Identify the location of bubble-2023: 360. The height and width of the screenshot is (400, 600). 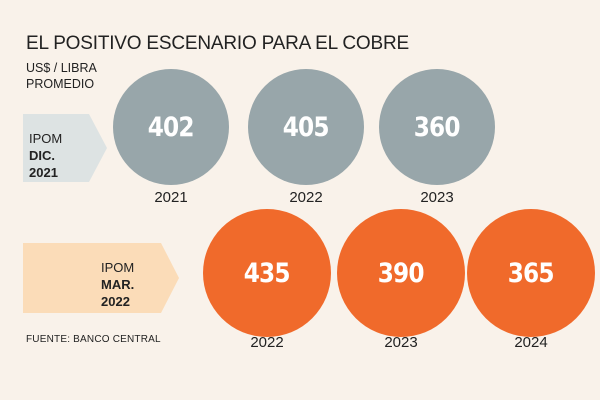
(437, 127).